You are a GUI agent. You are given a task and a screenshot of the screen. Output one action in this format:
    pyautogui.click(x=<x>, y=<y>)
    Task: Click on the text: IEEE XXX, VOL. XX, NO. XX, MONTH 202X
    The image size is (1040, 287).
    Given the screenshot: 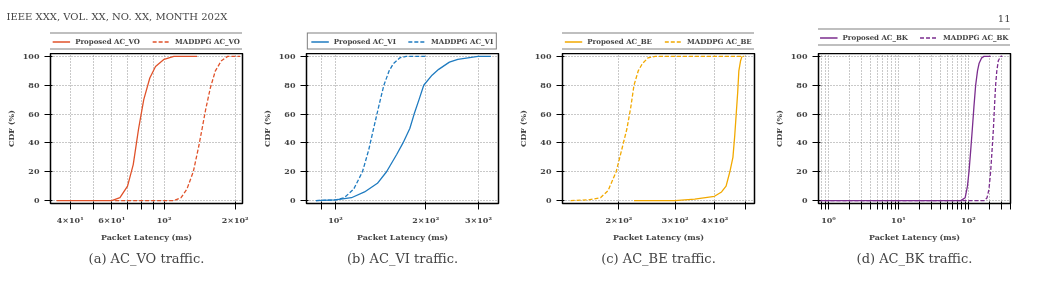 What is the action you would take?
    pyautogui.click(x=117, y=16)
    